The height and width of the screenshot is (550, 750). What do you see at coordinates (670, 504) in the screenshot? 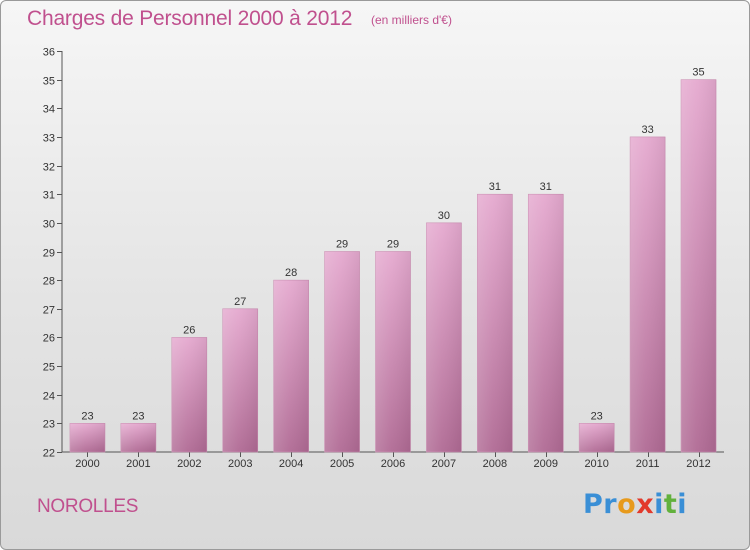
I see `logo-letter: t` at bounding box center [670, 504].